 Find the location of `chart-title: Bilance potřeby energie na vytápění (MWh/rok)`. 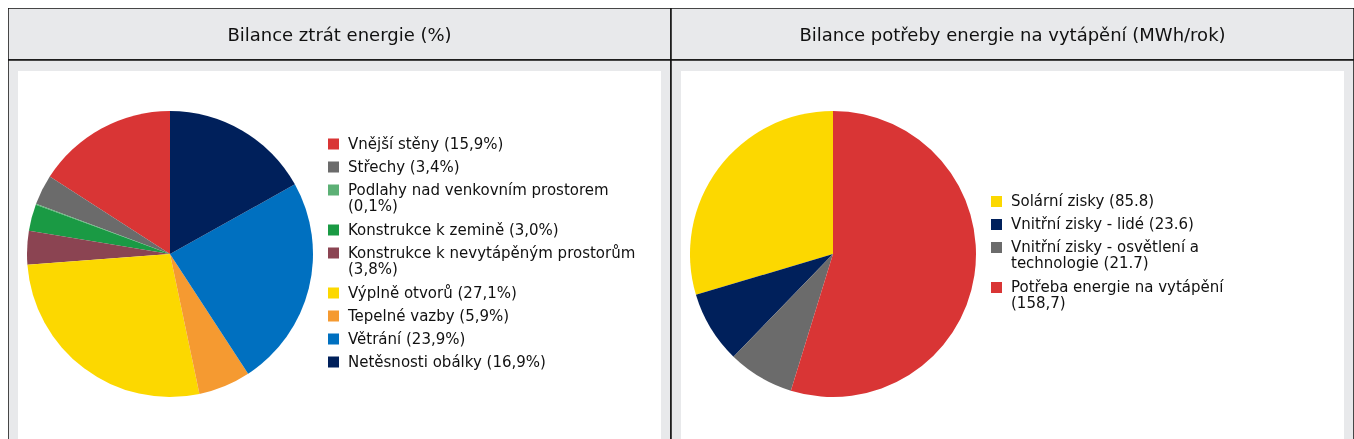

chart-title: Bilance potřeby energie na vytápění (MWh/rok) is located at coordinates (1012, 34).